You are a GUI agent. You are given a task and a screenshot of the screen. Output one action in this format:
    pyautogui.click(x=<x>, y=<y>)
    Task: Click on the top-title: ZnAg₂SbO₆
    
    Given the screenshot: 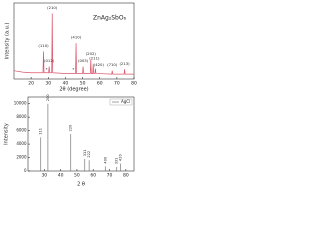 What is the action you would take?
    pyautogui.click(x=110, y=18)
    